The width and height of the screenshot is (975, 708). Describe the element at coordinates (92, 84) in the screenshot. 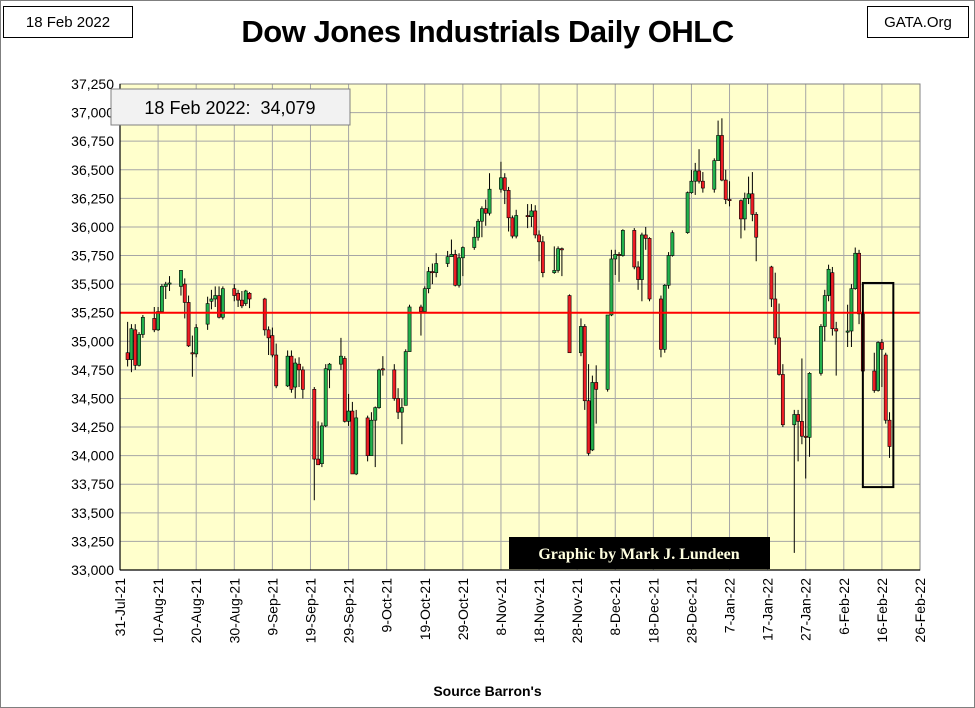

I see `y-tick-label: 37,250` at that location.